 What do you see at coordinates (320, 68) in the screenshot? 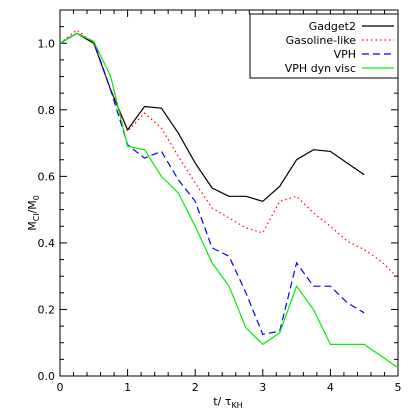
I see `legend-label: VPH dyn visc` at bounding box center [320, 68].